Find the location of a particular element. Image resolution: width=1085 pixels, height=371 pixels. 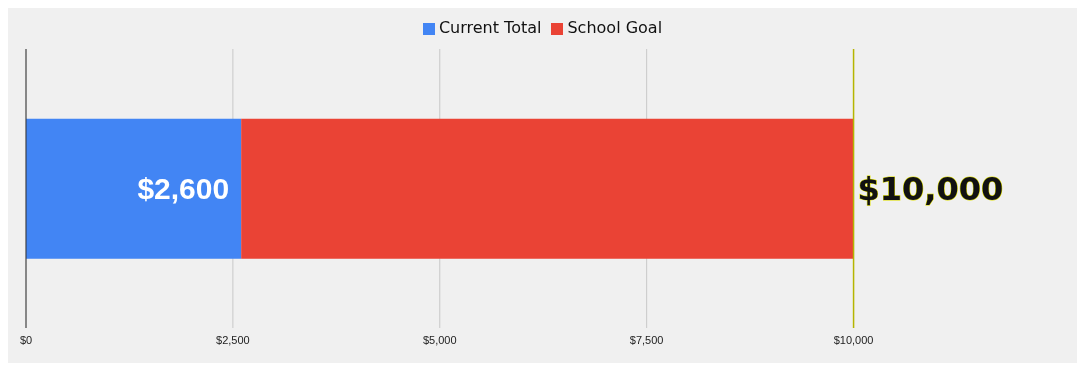

legend-label: Current Total is located at coordinates (490, 27).